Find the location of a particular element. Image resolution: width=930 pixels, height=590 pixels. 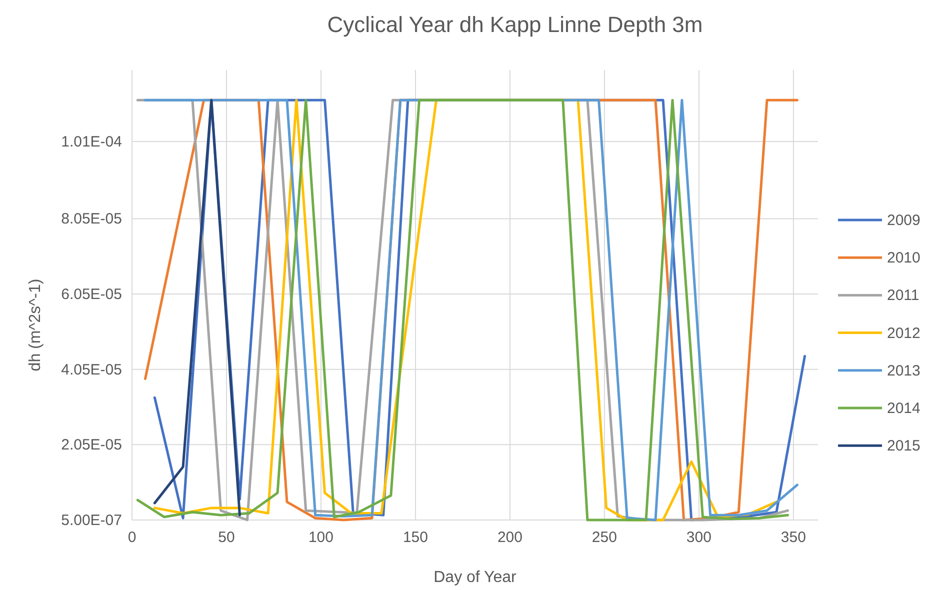

y-tick-label: 5.00E-07 is located at coordinates (91, 520).